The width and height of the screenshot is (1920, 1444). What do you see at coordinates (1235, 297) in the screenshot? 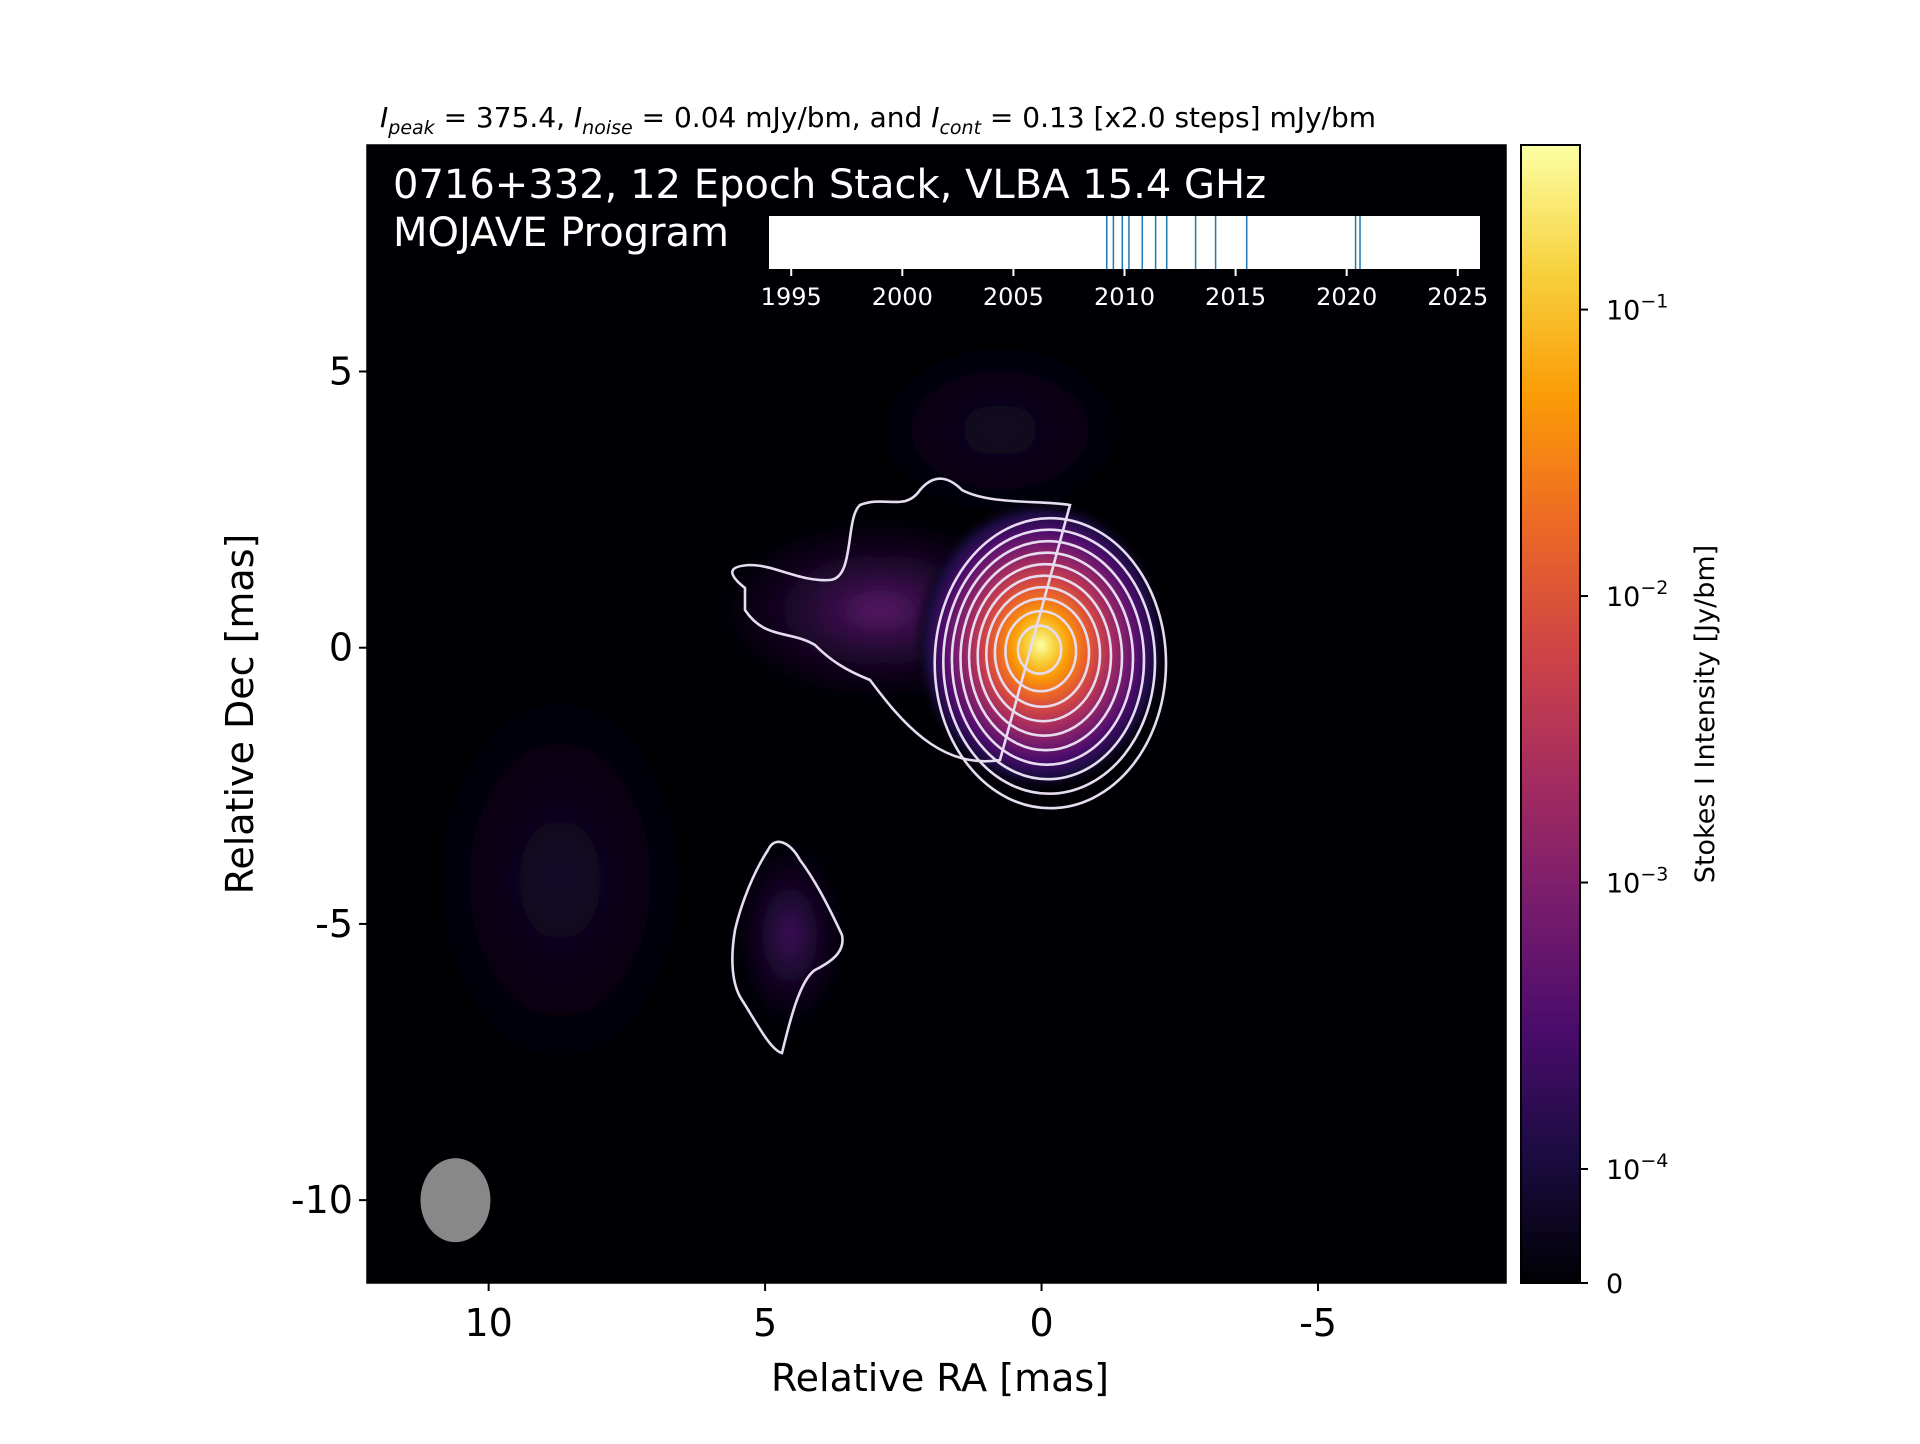
I see `timeline-tick-label: 2015` at bounding box center [1235, 297].